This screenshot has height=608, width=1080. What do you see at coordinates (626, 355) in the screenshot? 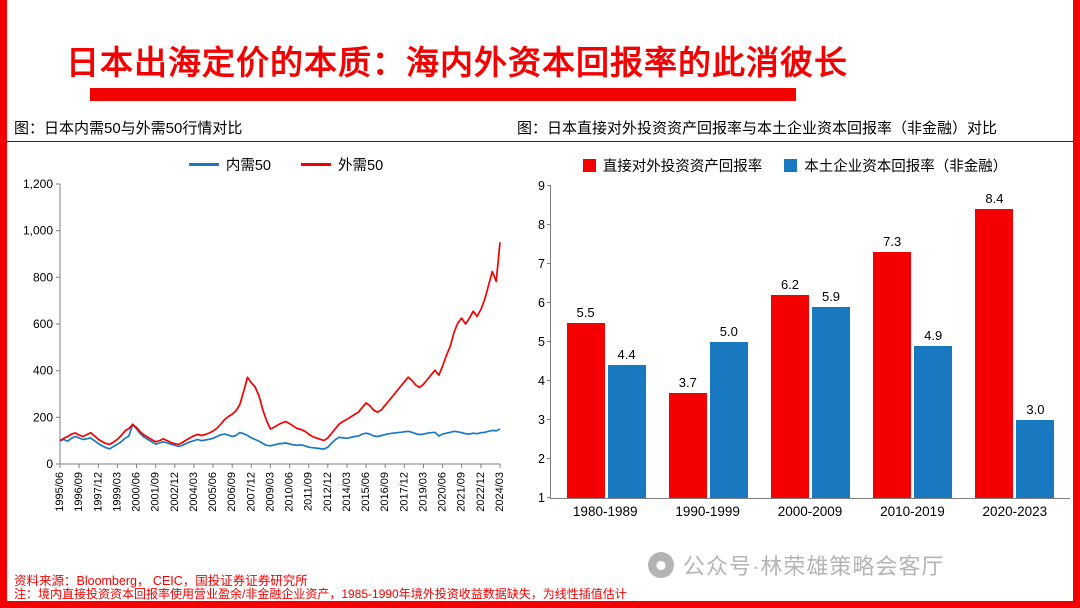
I see `bar-value-label: 4.4` at bounding box center [626, 355].